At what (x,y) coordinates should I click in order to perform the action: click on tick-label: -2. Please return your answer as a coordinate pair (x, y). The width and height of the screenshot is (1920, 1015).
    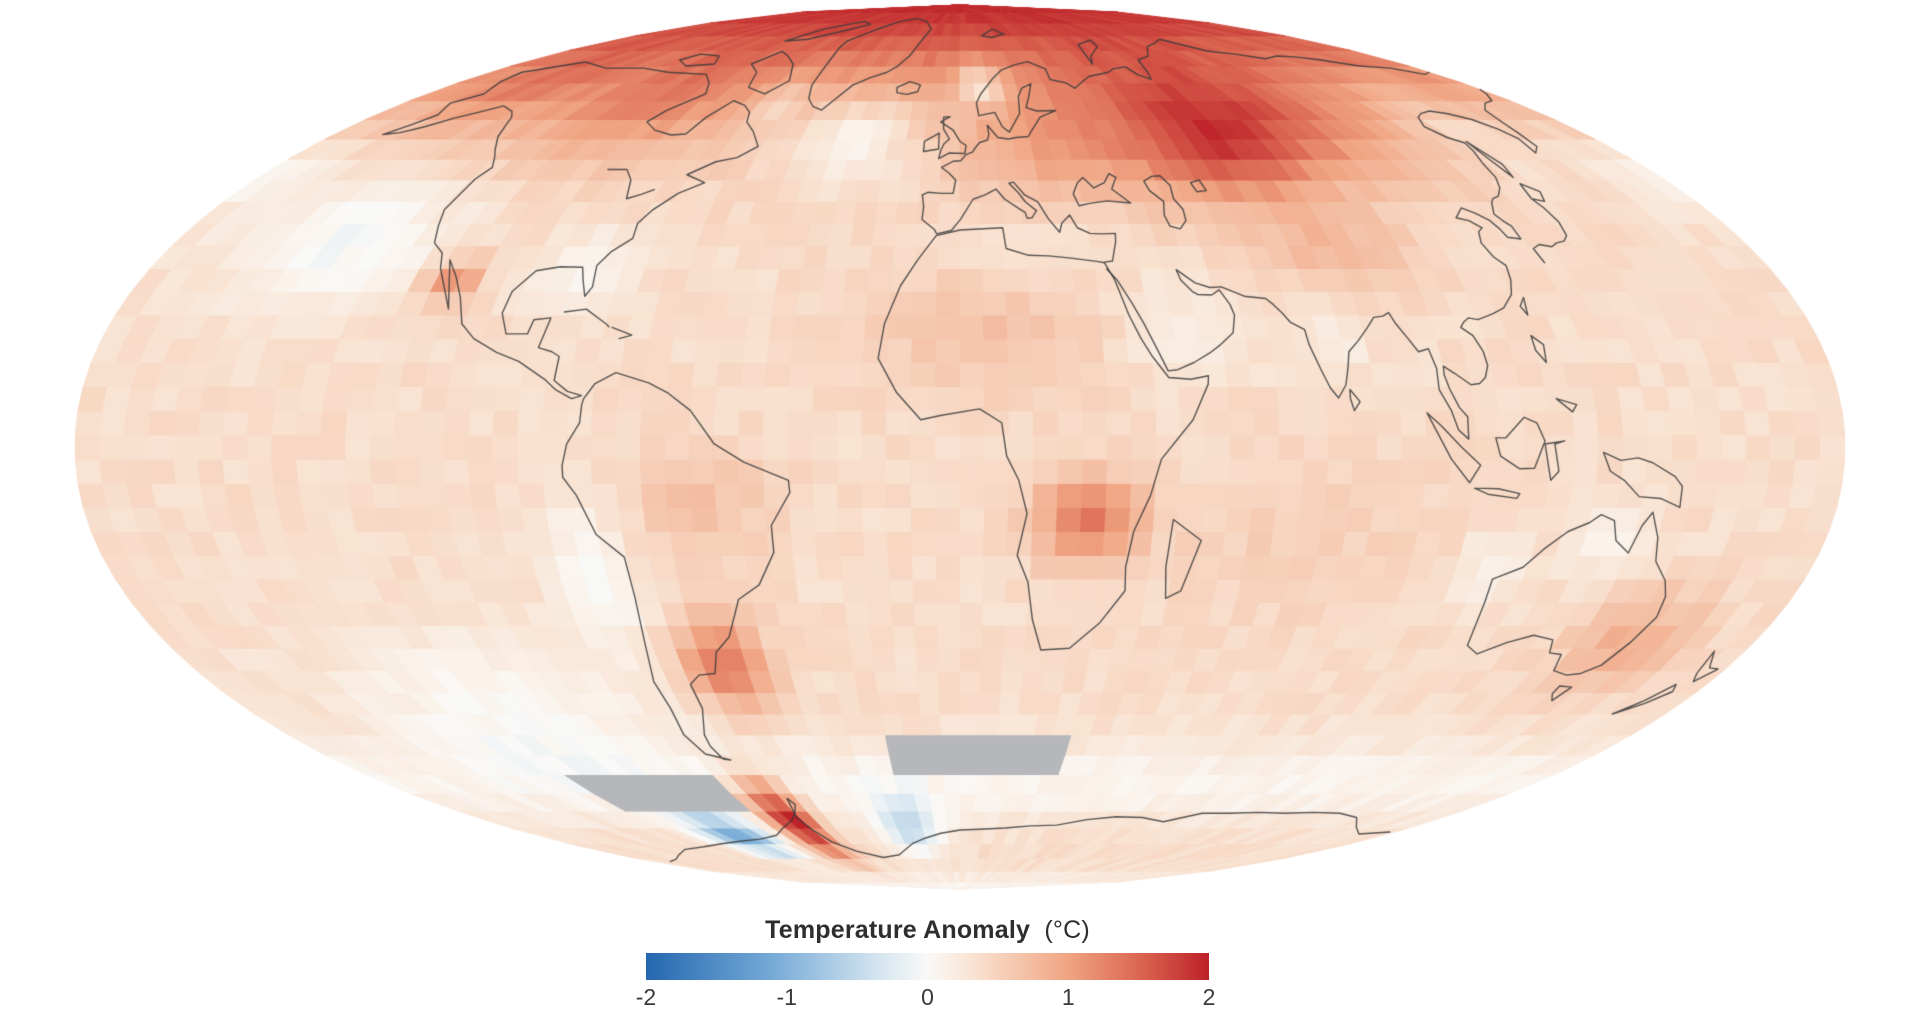
    Looking at the image, I should click on (646, 997).